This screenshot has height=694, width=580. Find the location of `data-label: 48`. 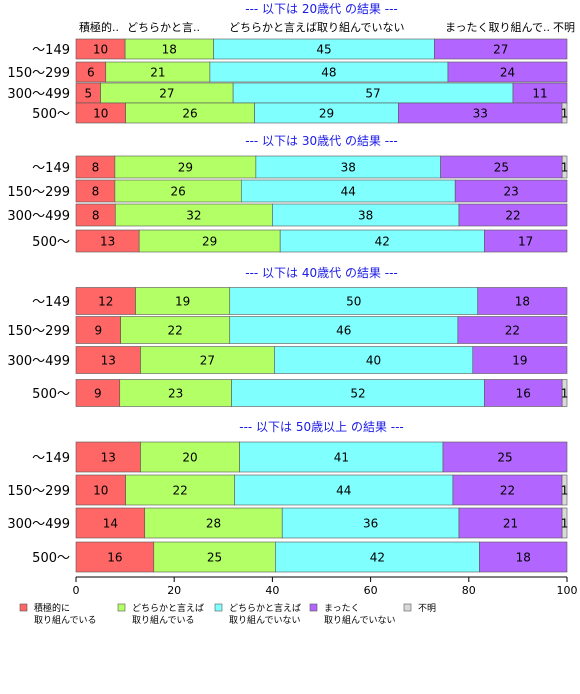

data-label: 48 is located at coordinates (328, 73).